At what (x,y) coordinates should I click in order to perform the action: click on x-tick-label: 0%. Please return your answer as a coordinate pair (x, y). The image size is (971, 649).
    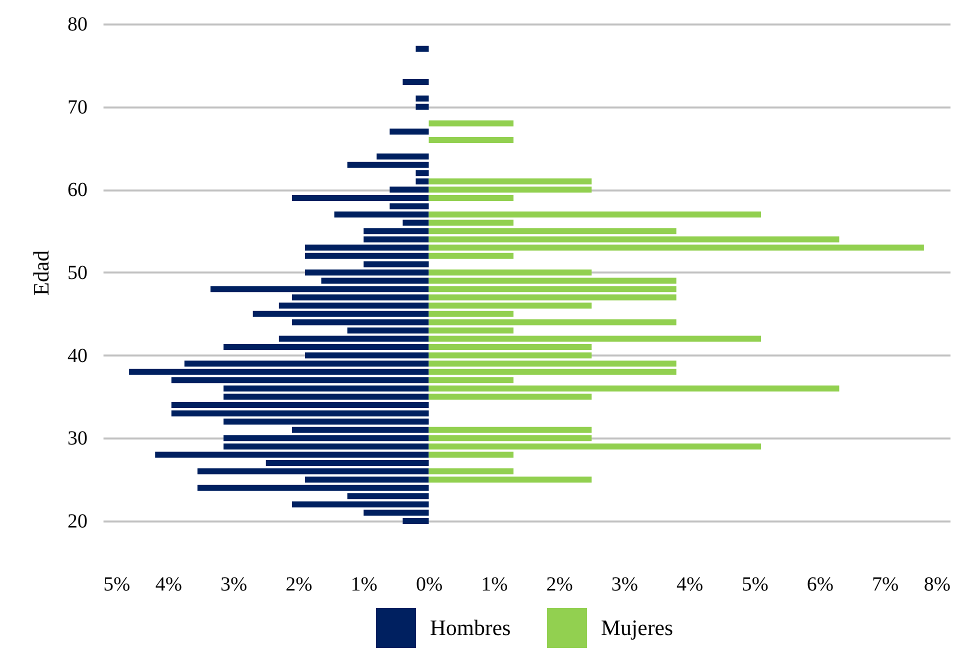
    Looking at the image, I should click on (429, 585).